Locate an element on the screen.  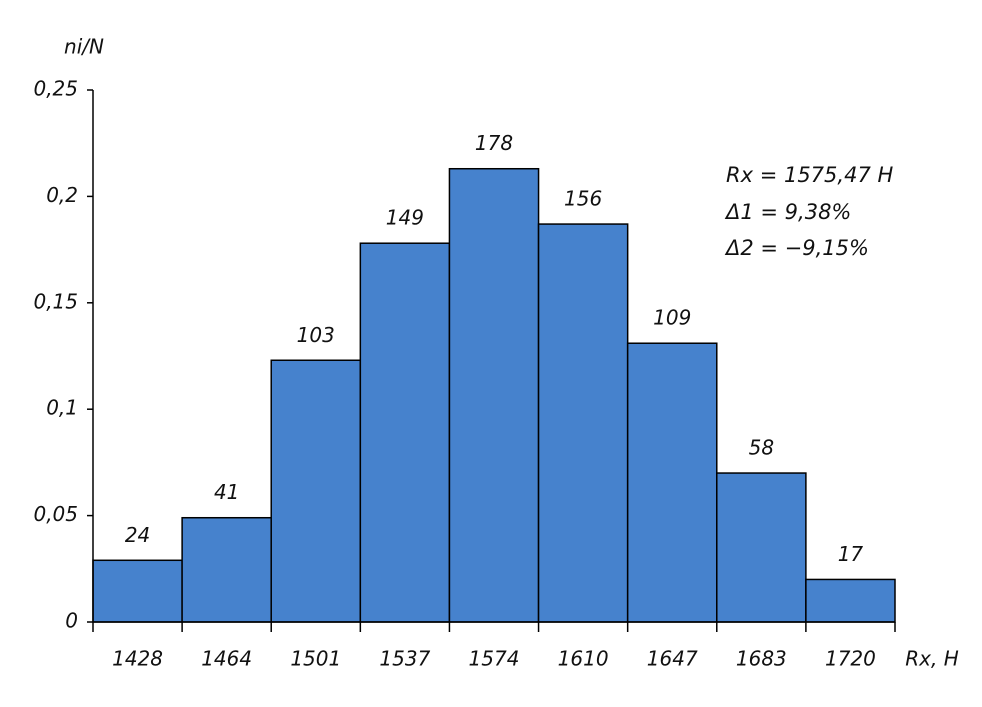
x-tick-label: 1647 is located at coordinates (672, 659).